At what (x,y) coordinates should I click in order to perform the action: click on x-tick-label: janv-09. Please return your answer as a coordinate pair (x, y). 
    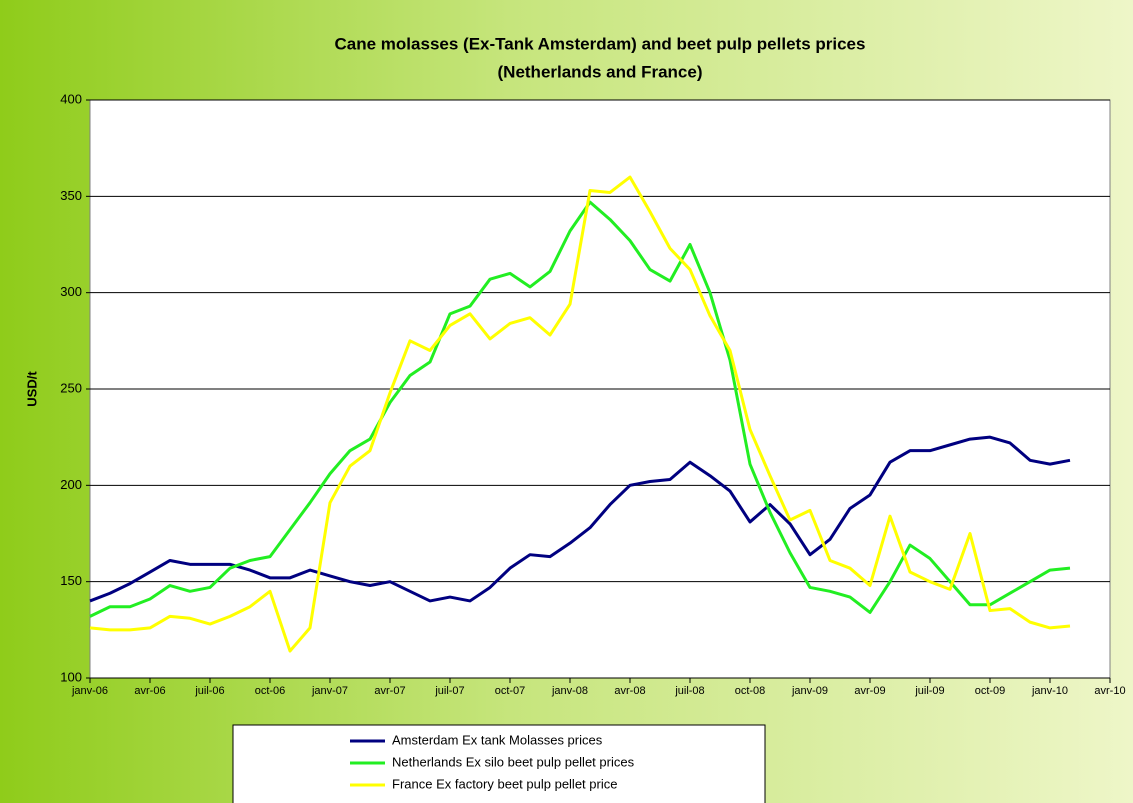
    Looking at the image, I should click on (809, 691).